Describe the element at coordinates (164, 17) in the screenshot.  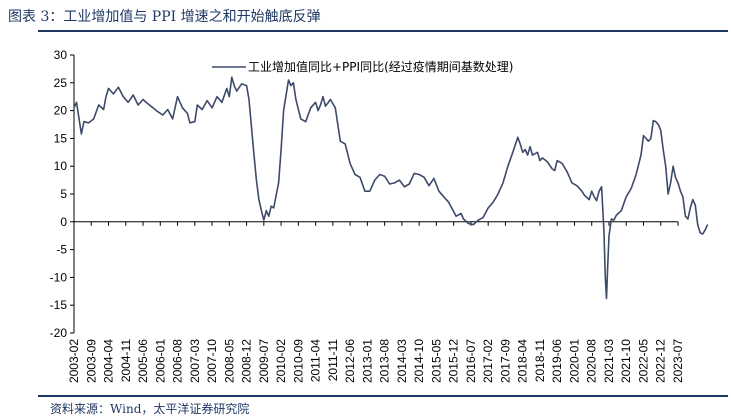
I see `chart-title: 图表 3：工业增加值与 PPI 增速之和开始触底反弹` at that location.